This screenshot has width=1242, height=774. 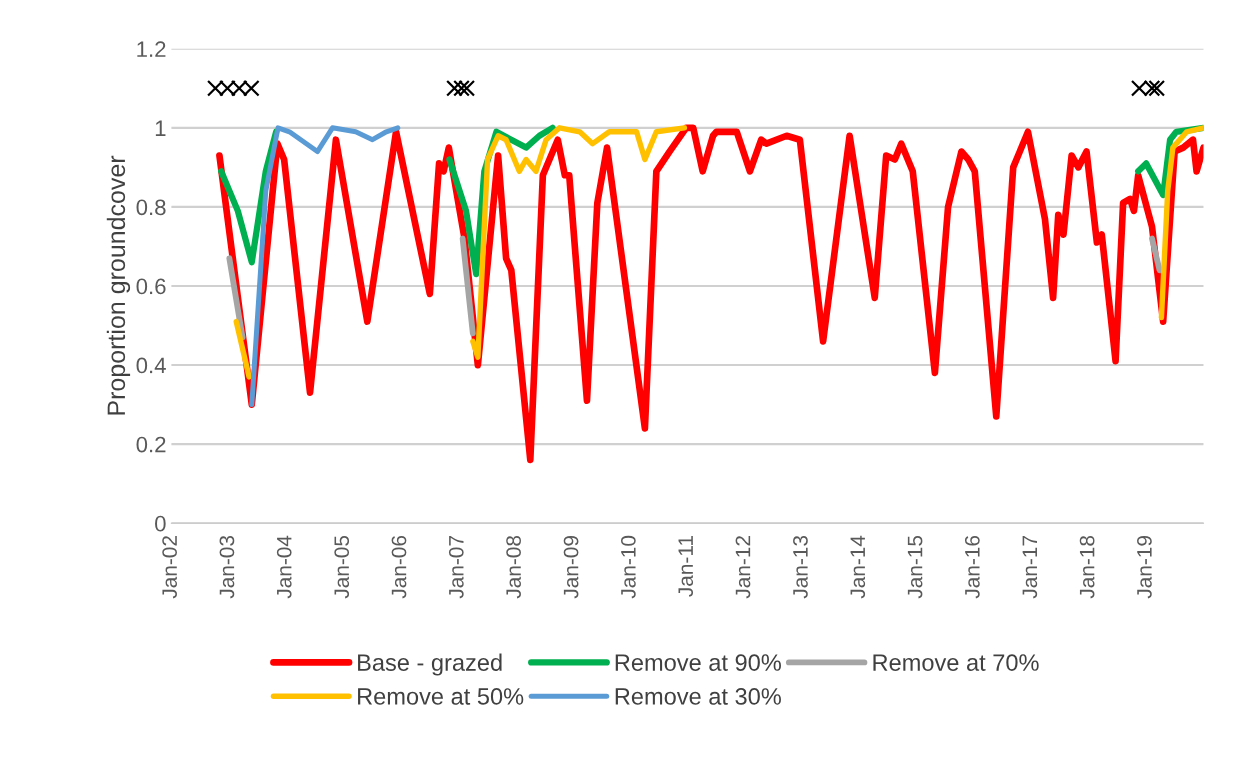 I want to click on x-tick-label: Jan-03, so click(x=227, y=567).